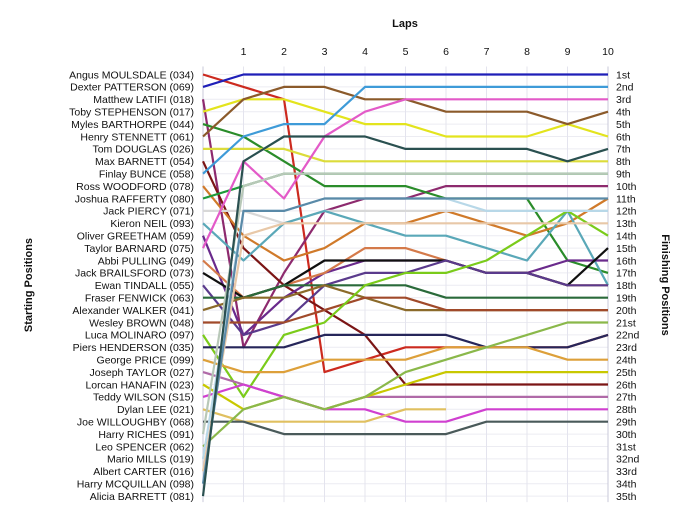 Image resolution: width=700 pixels, height=525 pixels. I want to click on finishing-position-label: 33rd, so click(626, 472).